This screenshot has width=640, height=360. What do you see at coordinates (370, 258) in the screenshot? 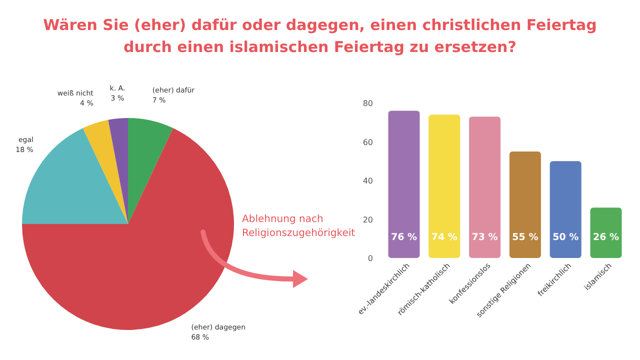
I see `y-tick-label: 0` at bounding box center [370, 258].